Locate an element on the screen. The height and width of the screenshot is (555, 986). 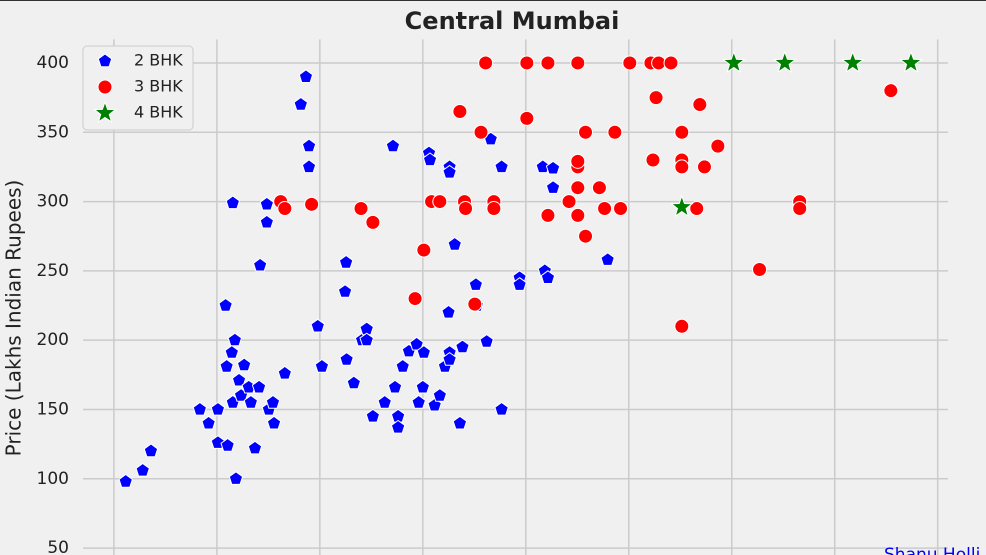
legend-label: 2 BHK is located at coordinates (158, 60).